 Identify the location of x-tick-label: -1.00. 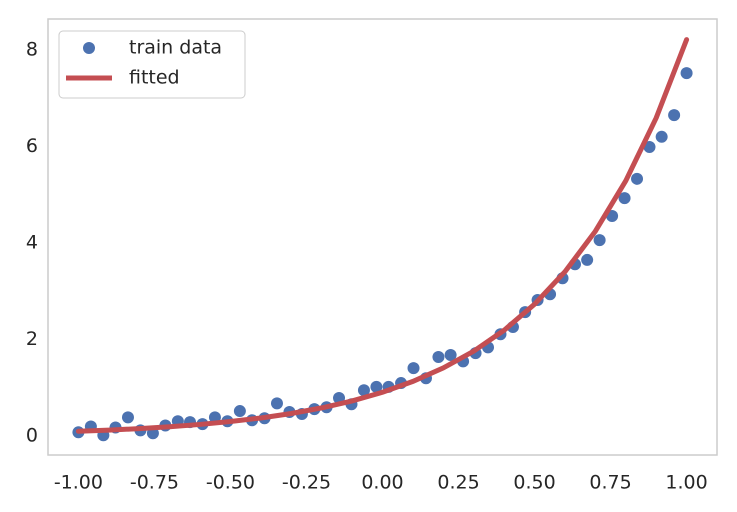
(78, 483).